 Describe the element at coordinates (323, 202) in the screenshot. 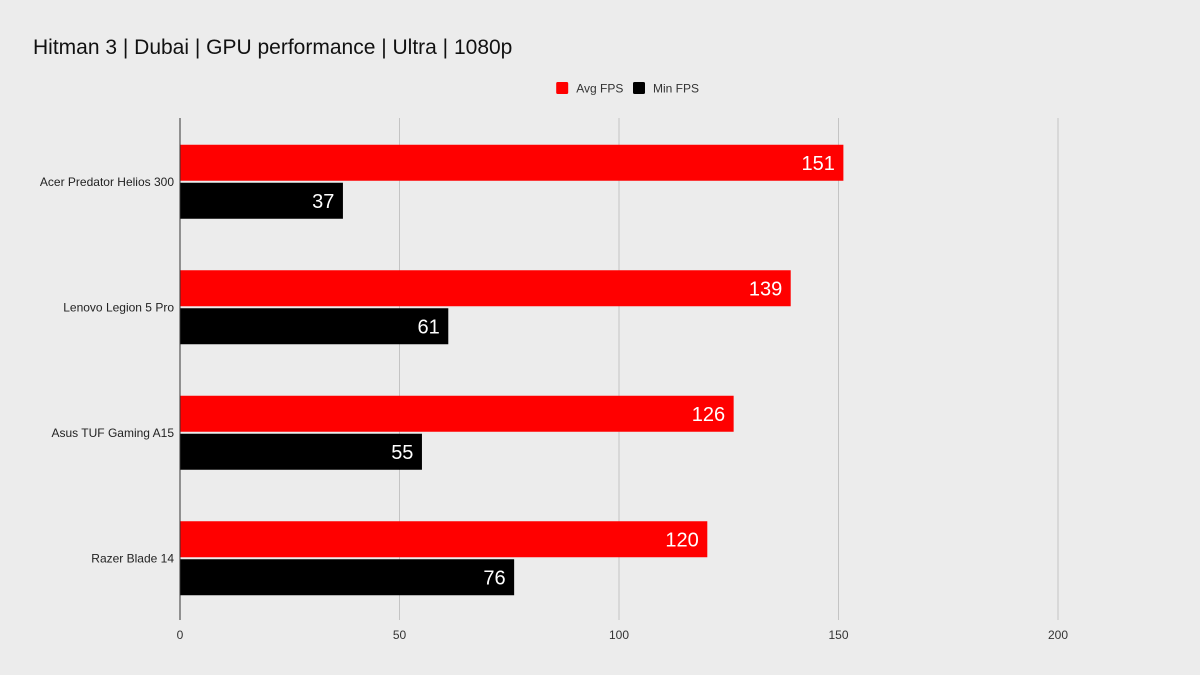

I see `data-label: 37` at that location.